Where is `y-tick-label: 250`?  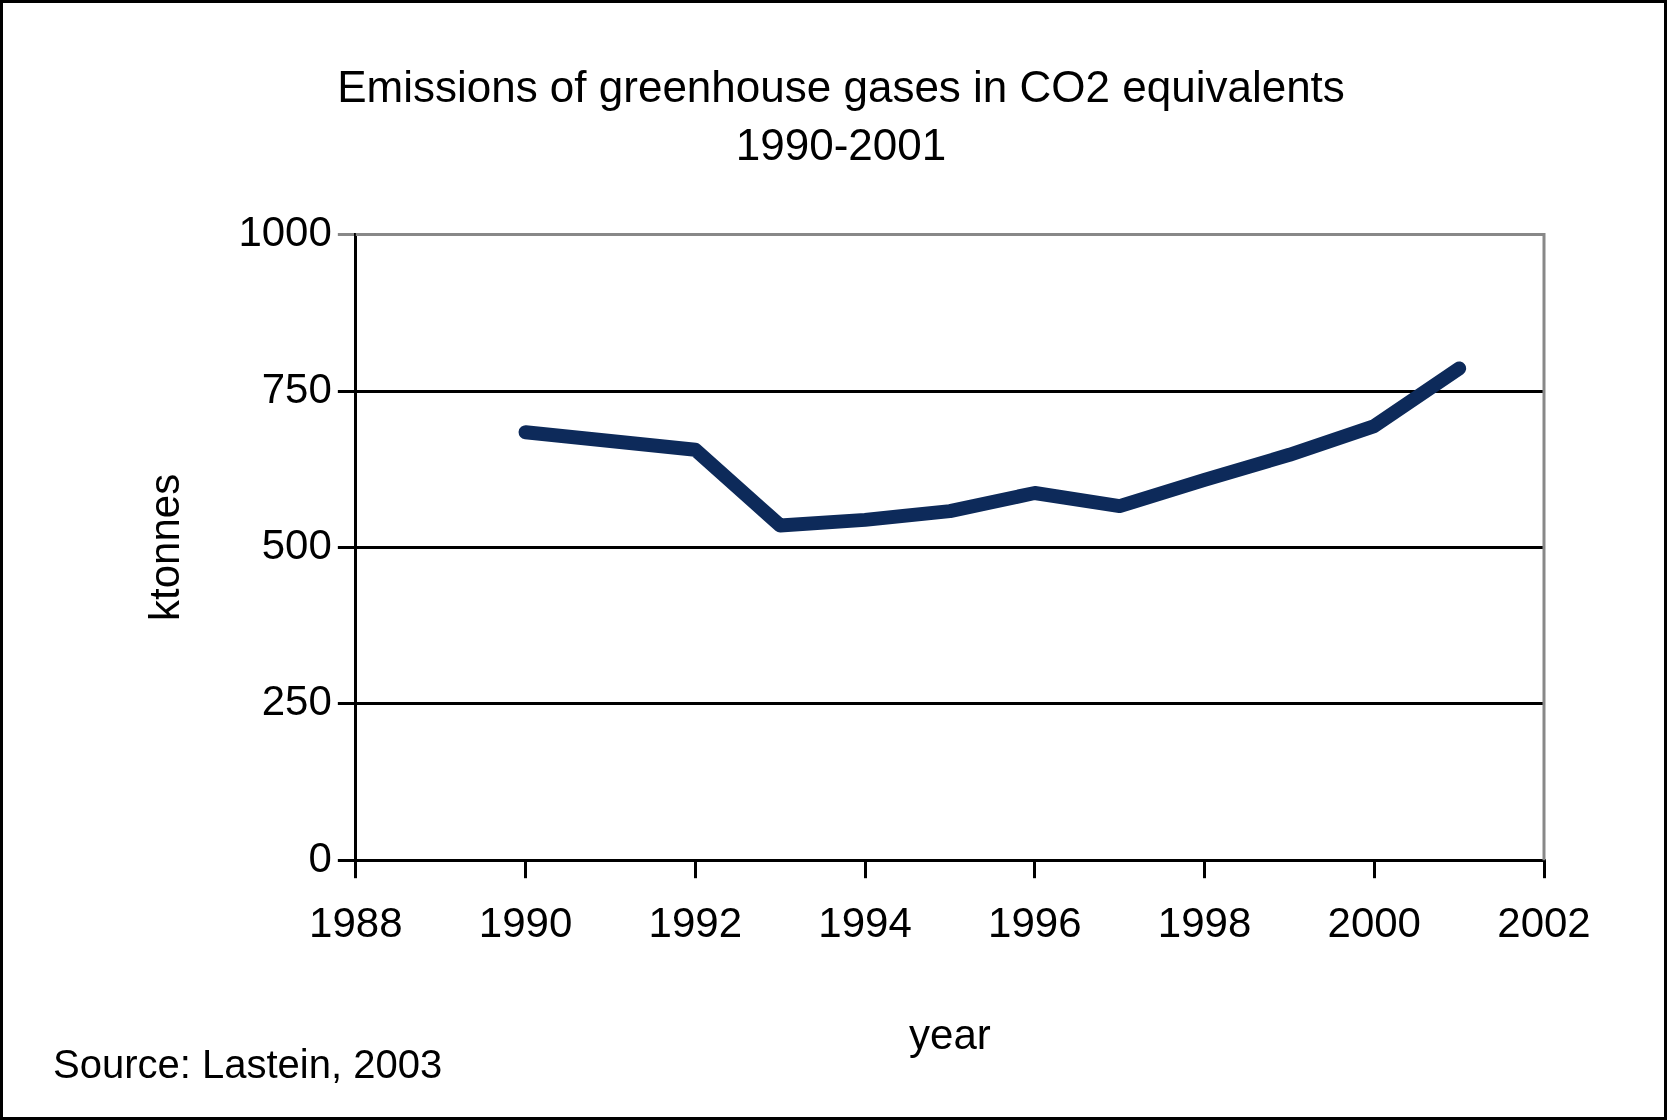 y-tick-label: 250 is located at coordinates (296, 701).